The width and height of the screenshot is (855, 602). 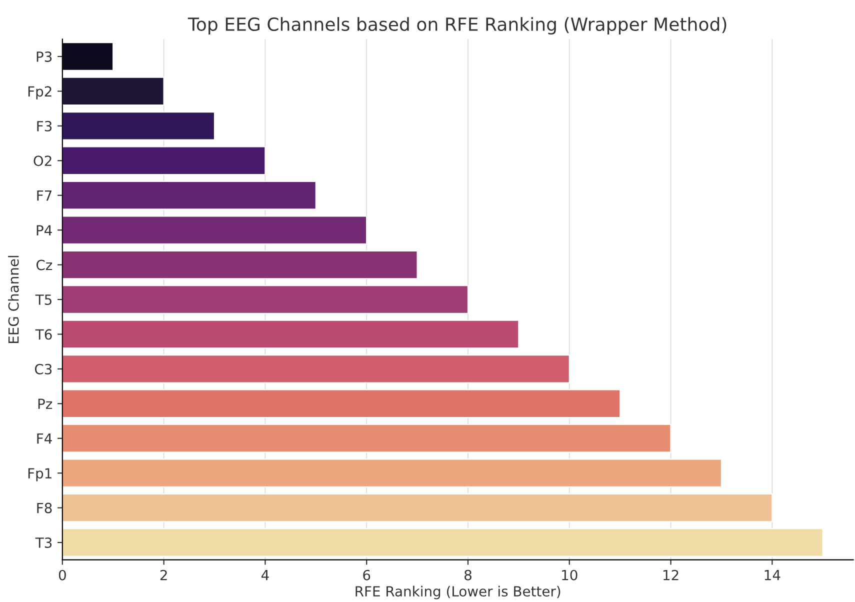 What do you see at coordinates (457, 26) in the screenshot?
I see `chart-title: Top EEG Channels based on RFE Ranking (Wrapper Method)` at bounding box center [457, 26].